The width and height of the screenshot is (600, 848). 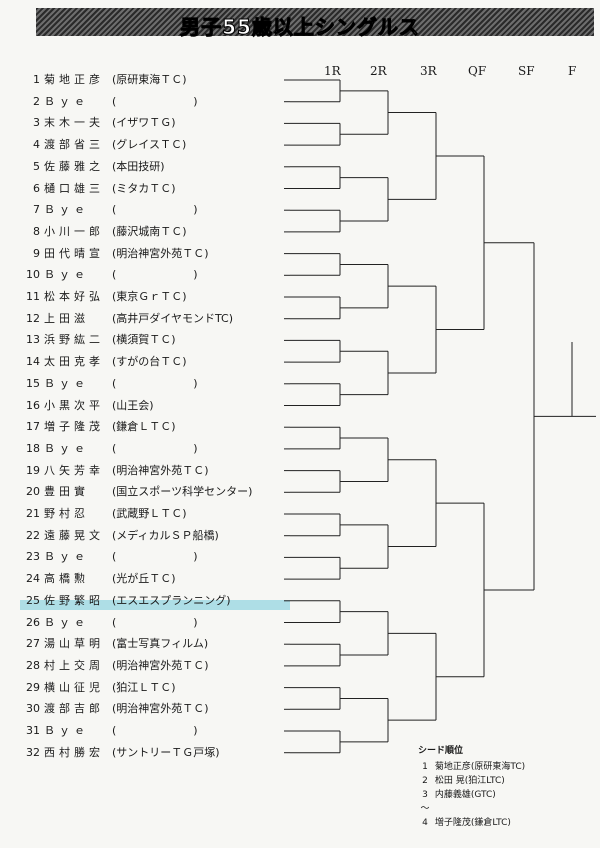 I want to click on round-label-2r: 2R, so click(x=378, y=71).